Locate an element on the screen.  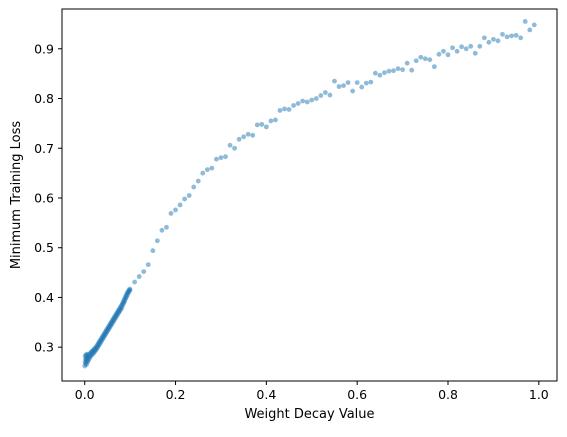
y-tick-label: 0.4 is located at coordinates (44, 297).